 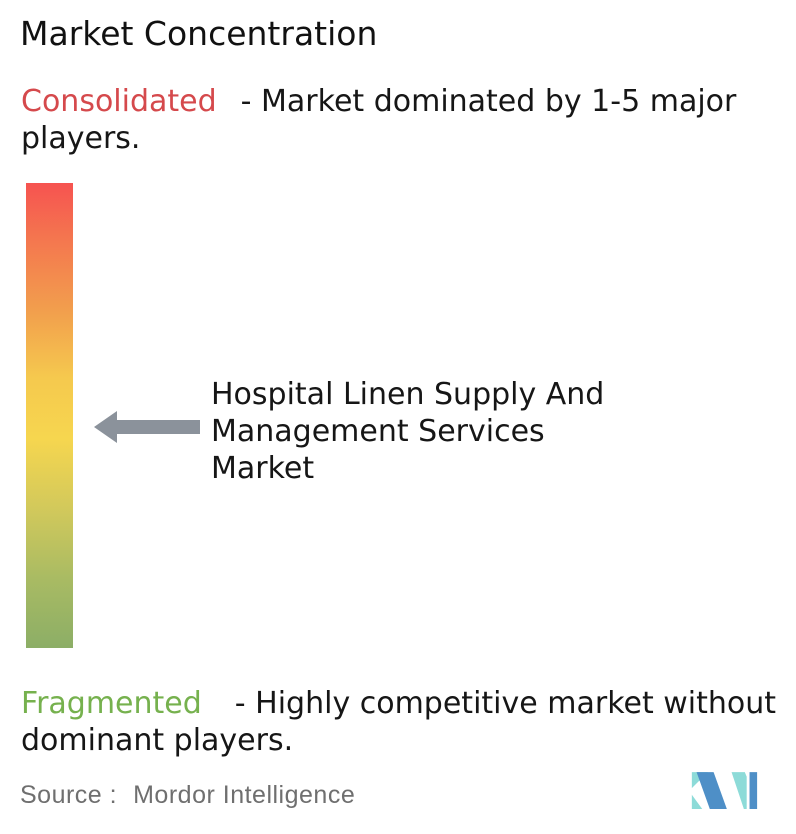 I want to click on arrow-left-icon, so click(x=147, y=427).